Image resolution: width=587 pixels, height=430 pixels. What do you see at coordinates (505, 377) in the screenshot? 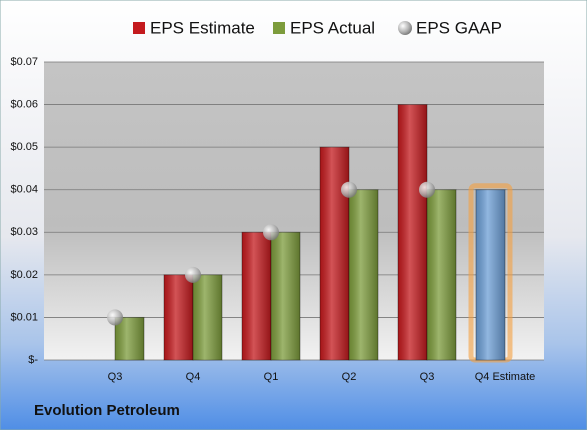
I see `x-tick-label: Q4 Estimate` at bounding box center [505, 377].